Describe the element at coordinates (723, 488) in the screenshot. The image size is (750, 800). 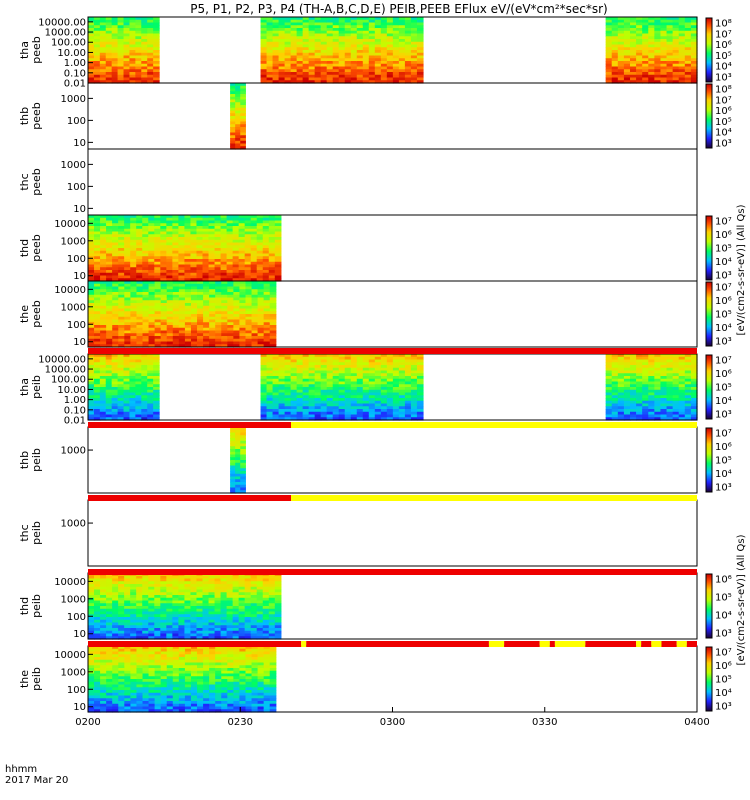
I see `colorbar-tick-label: 10³` at that location.